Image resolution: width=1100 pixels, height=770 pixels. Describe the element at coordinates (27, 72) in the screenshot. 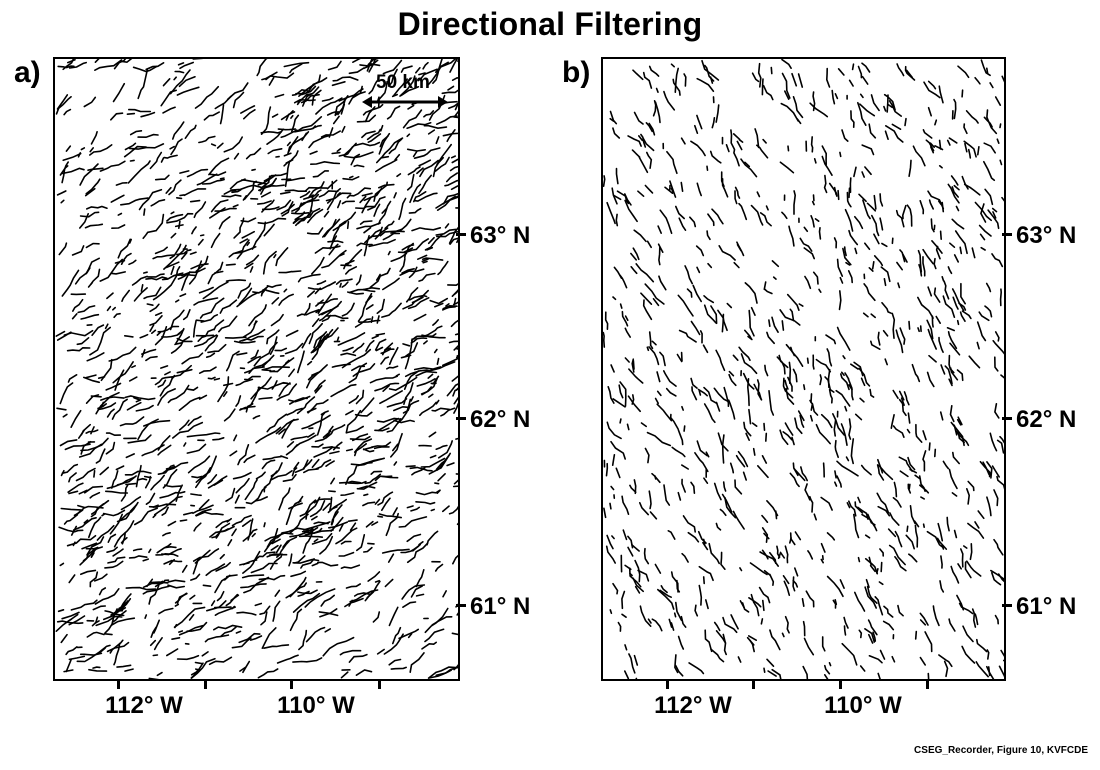

I see `panel-a-label: a)` at that location.